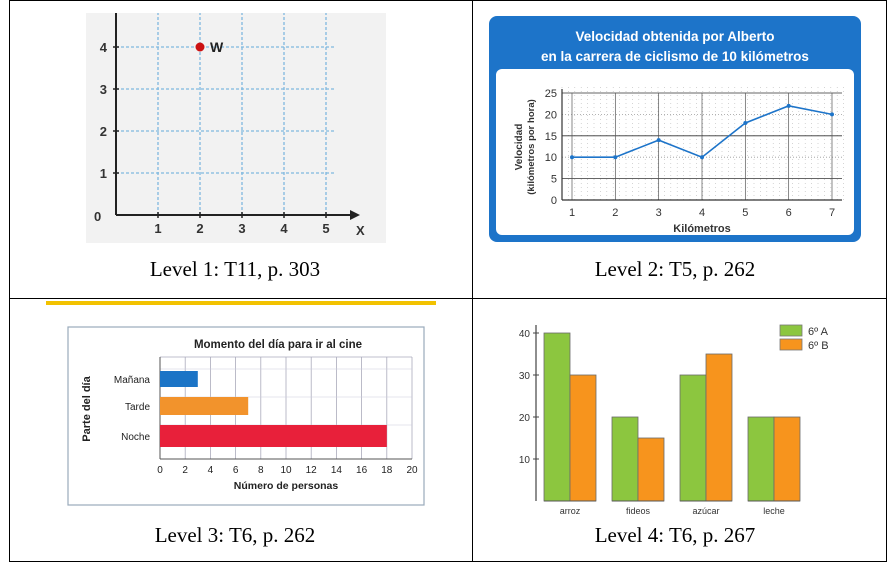 This screenshot has height=562, width=896. What do you see at coordinates (337, 470) in the screenshot?
I see `x-tick-label: 14` at bounding box center [337, 470].